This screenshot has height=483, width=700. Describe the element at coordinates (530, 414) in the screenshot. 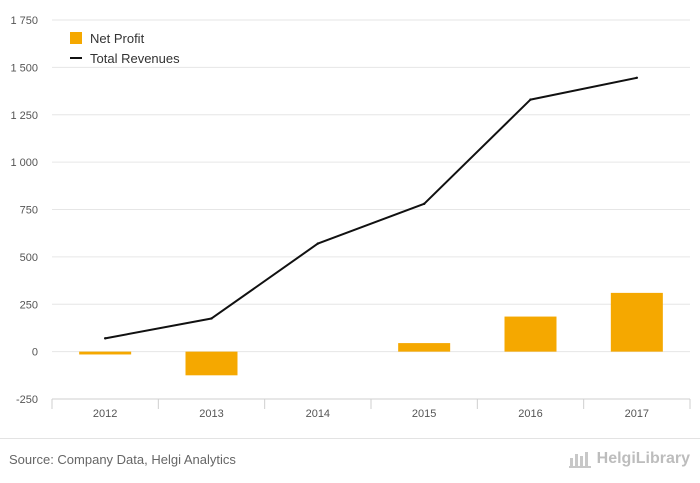

I see `x-tick-label: 2016` at that location.